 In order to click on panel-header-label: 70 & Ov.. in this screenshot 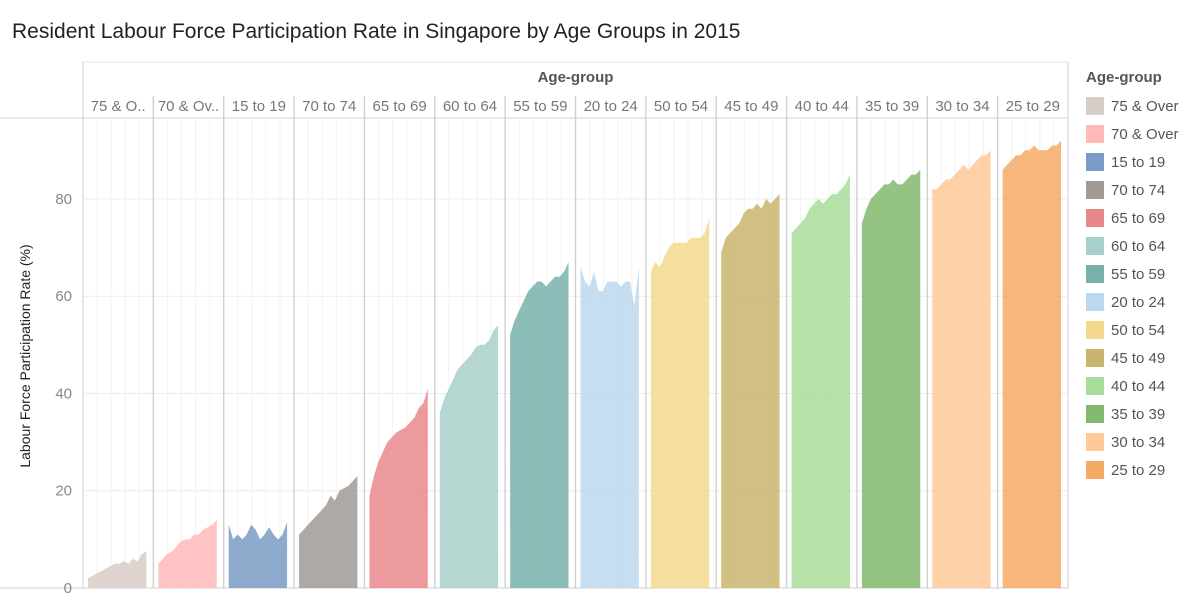, I will do `click(188, 106)`.